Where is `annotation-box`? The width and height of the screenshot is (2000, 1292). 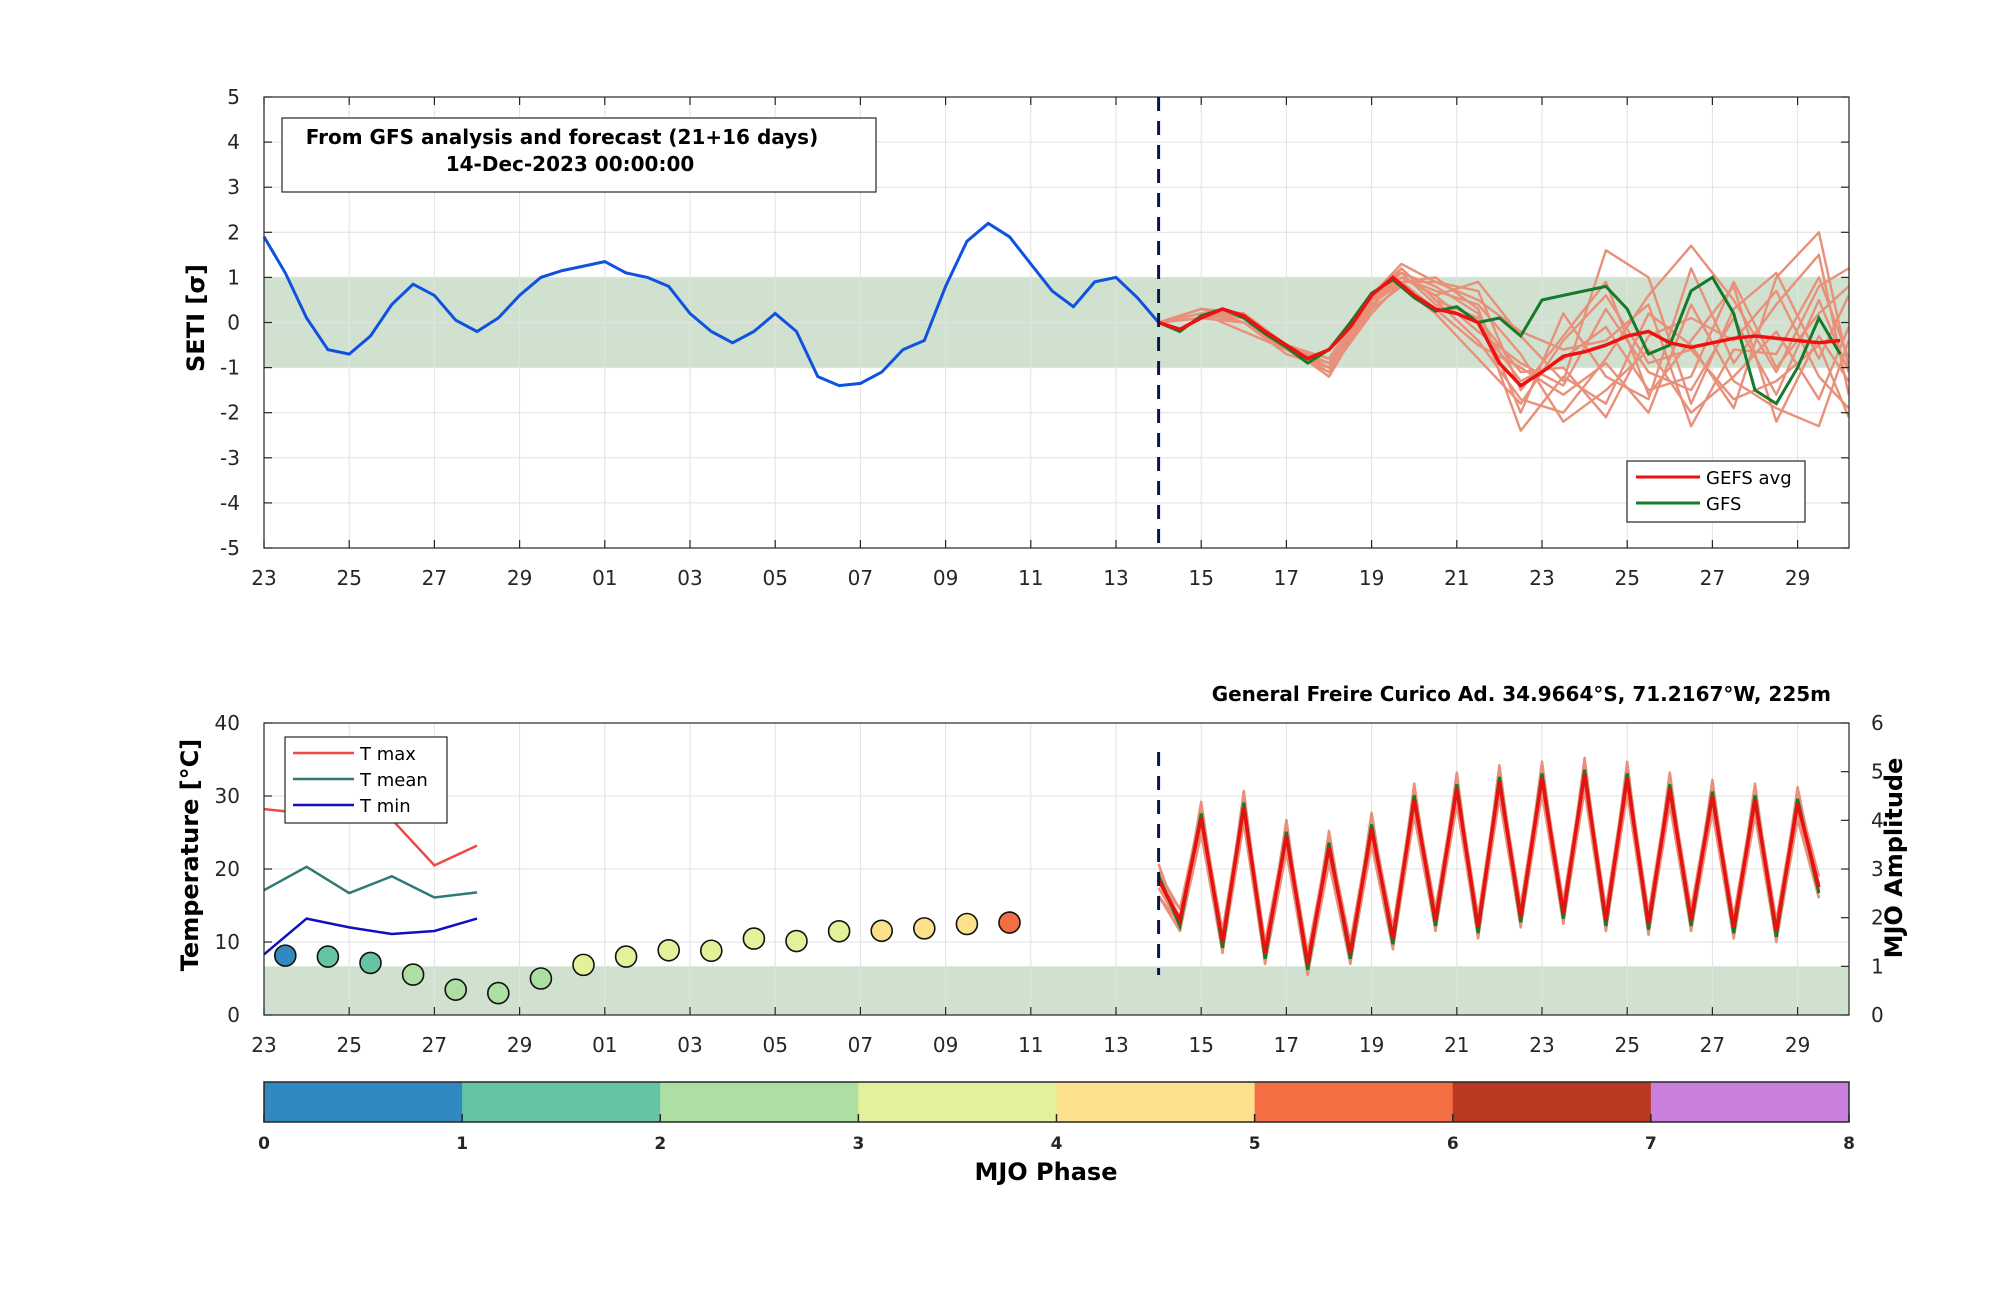
annotation-box is located at coordinates (579, 155).